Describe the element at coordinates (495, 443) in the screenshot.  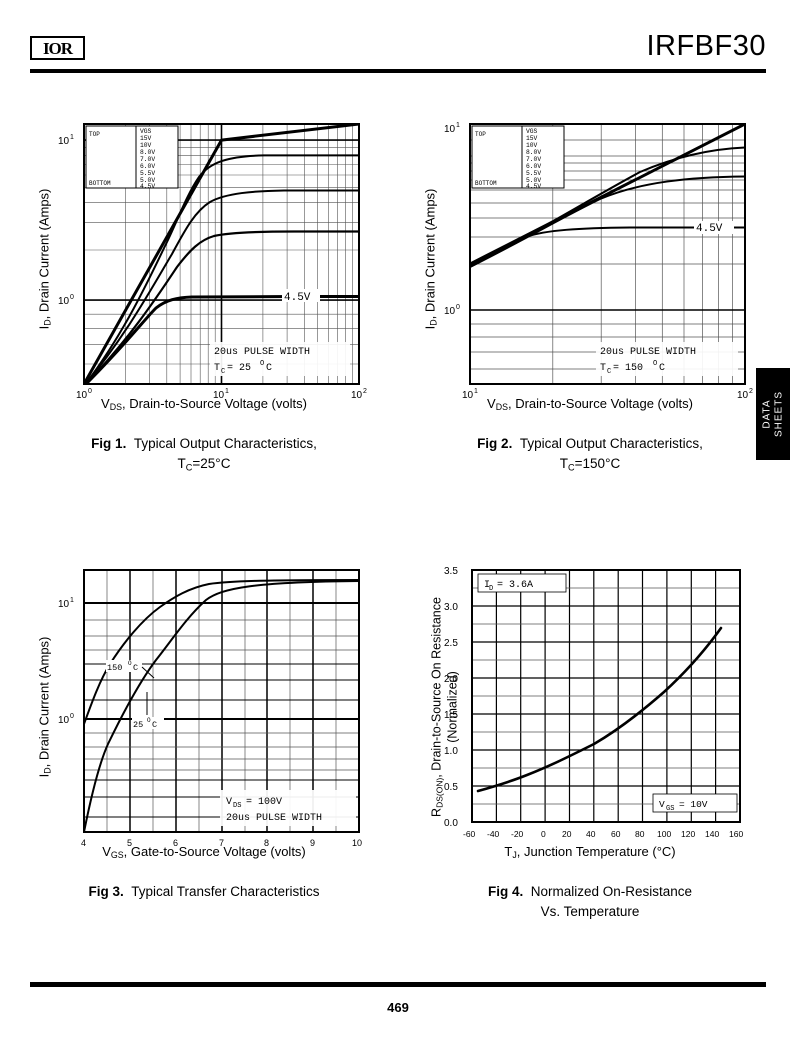
I see `figure-2-caption-number: Fig 2.` at that location.